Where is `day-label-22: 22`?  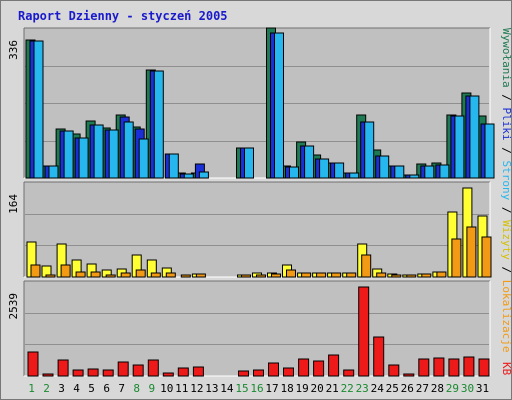
day-label-22: 22 is located at coordinates (347, 388).